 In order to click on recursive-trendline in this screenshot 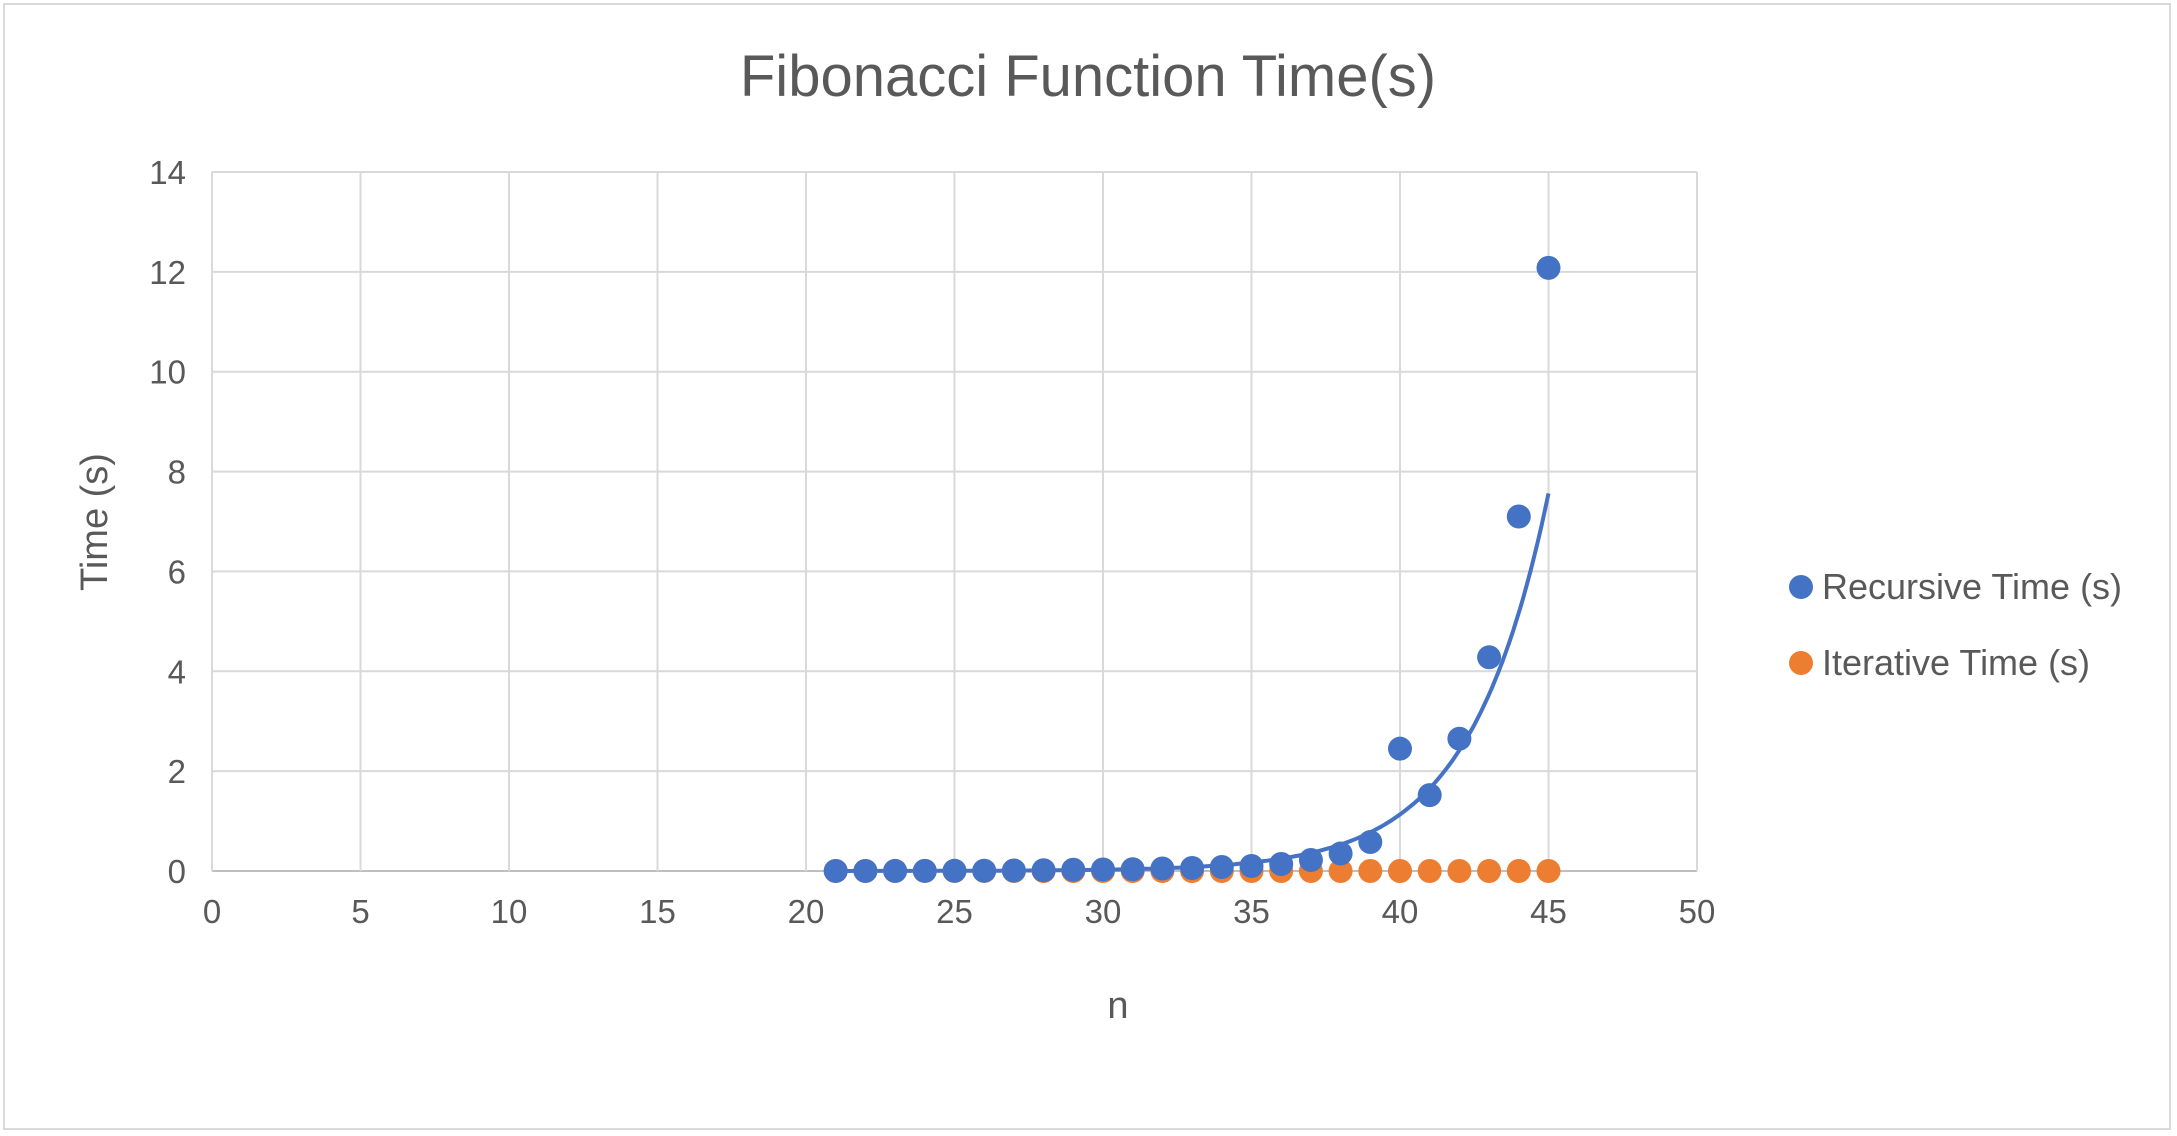, I will do `click(1193, 682)`.